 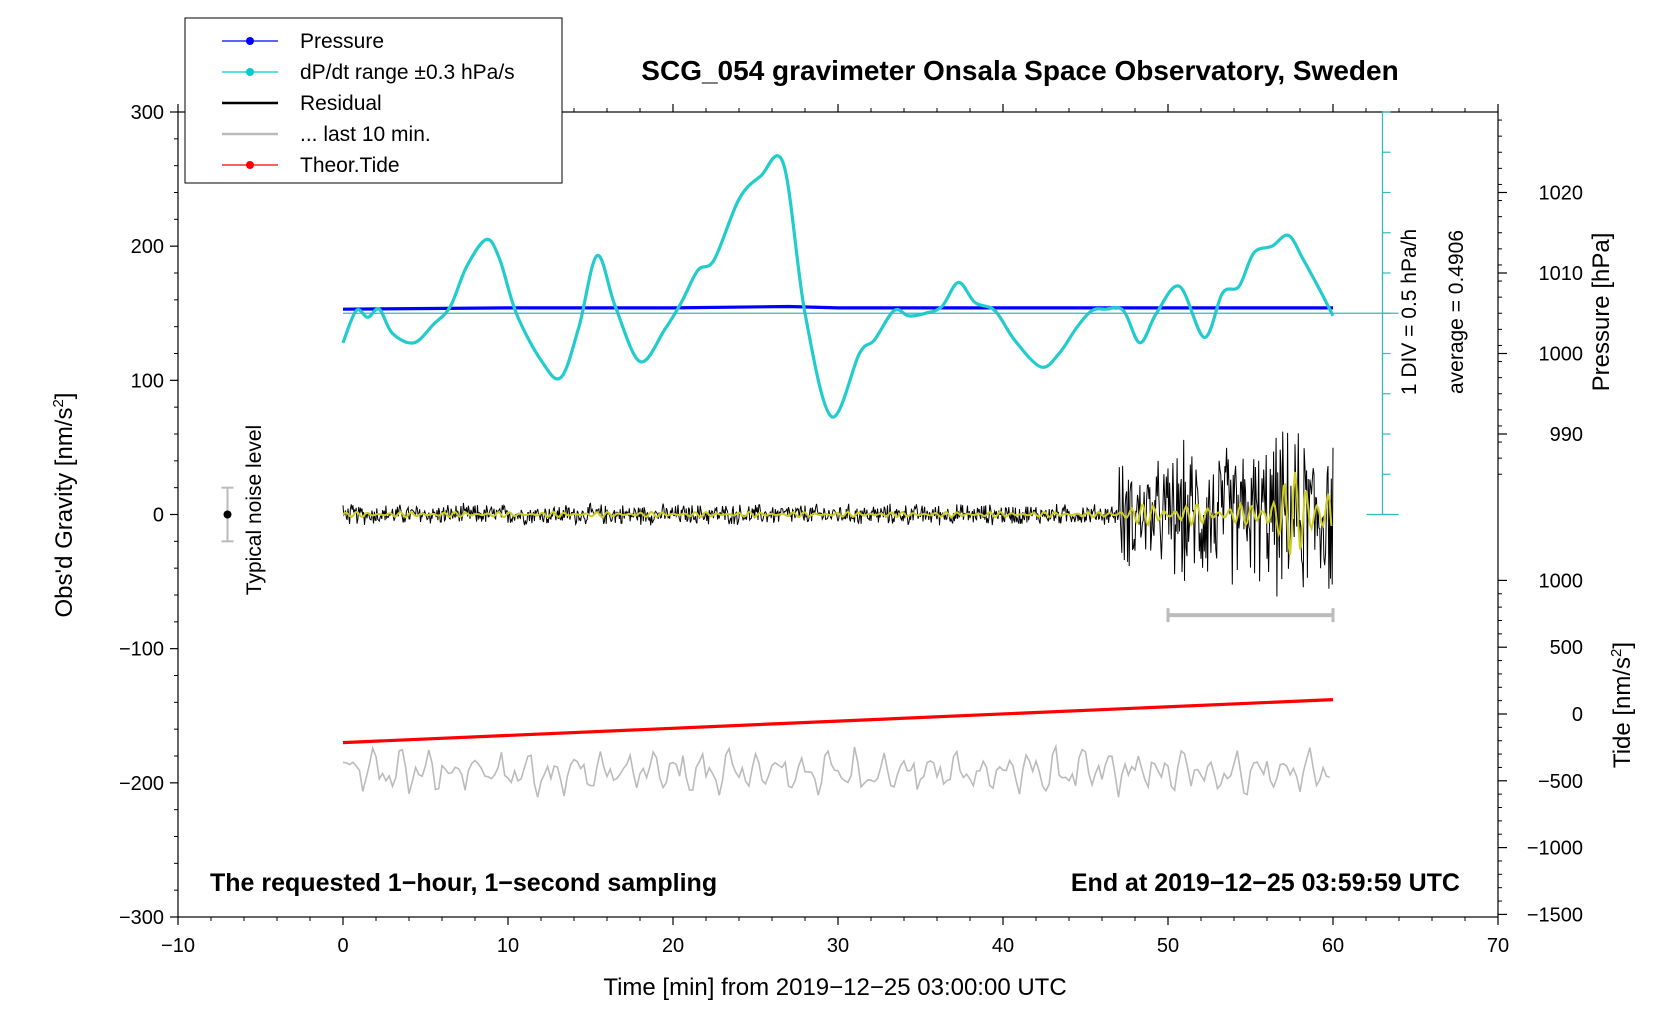 What do you see at coordinates (58, 403) in the screenshot?
I see `y-axis-label-left-sup: 2` at bounding box center [58, 403].